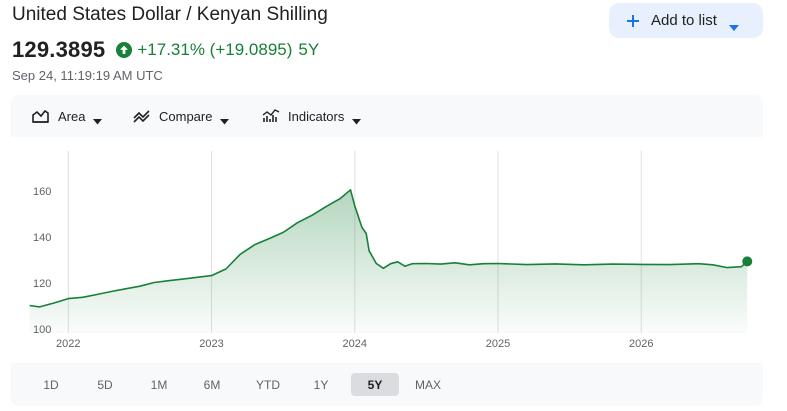 The width and height of the screenshot is (787, 411). I want to click on pair-title: United States Dollar / Kenyan Shilling, so click(170, 14).